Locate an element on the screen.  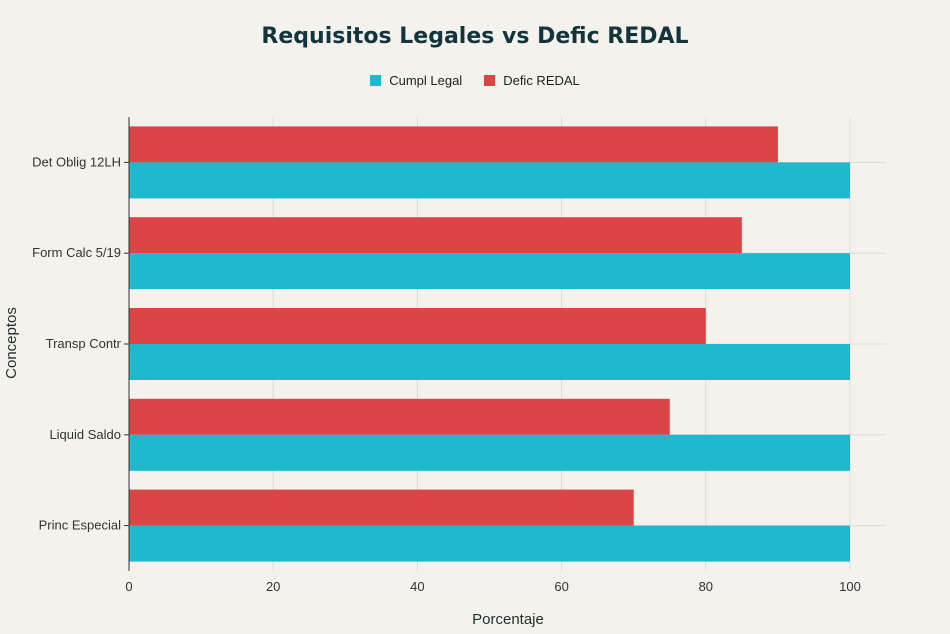
y-tick-label: Form Calc 5/19 is located at coordinates (76, 252).